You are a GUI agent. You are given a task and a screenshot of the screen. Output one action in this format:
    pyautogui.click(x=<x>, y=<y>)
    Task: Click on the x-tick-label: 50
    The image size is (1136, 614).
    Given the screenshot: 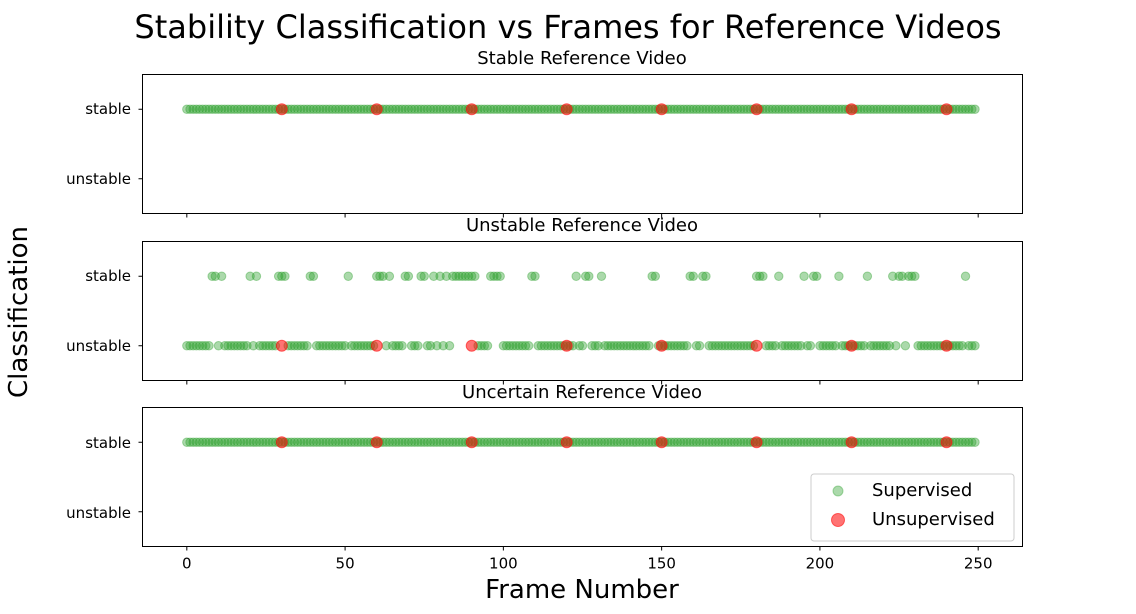 What is the action you would take?
    pyautogui.click(x=345, y=564)
    